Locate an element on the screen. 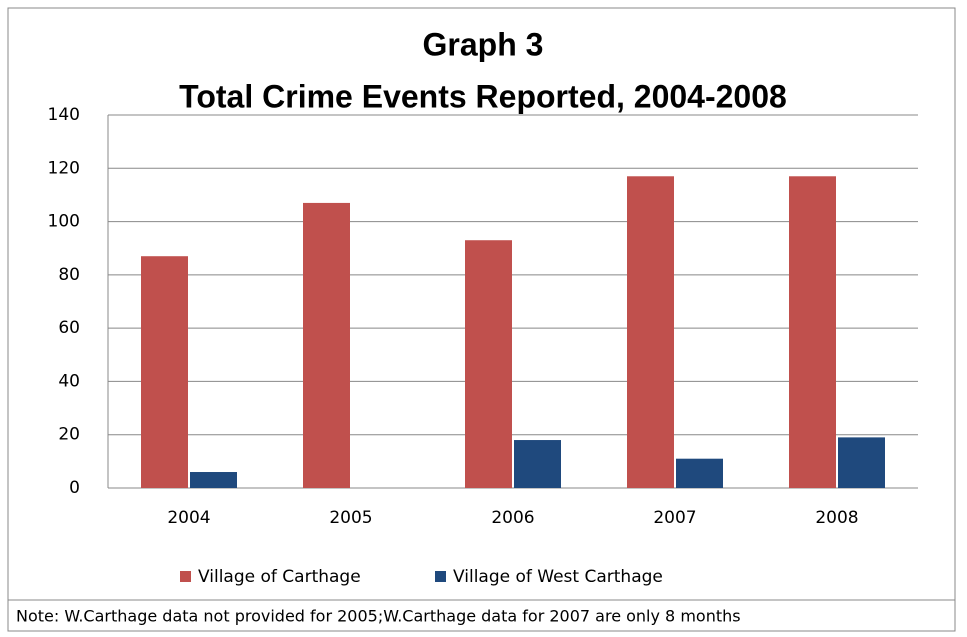 The width and height of the screenshot is (967, 637). x-tick-label: 2005 is located at coordinates (350, 518).